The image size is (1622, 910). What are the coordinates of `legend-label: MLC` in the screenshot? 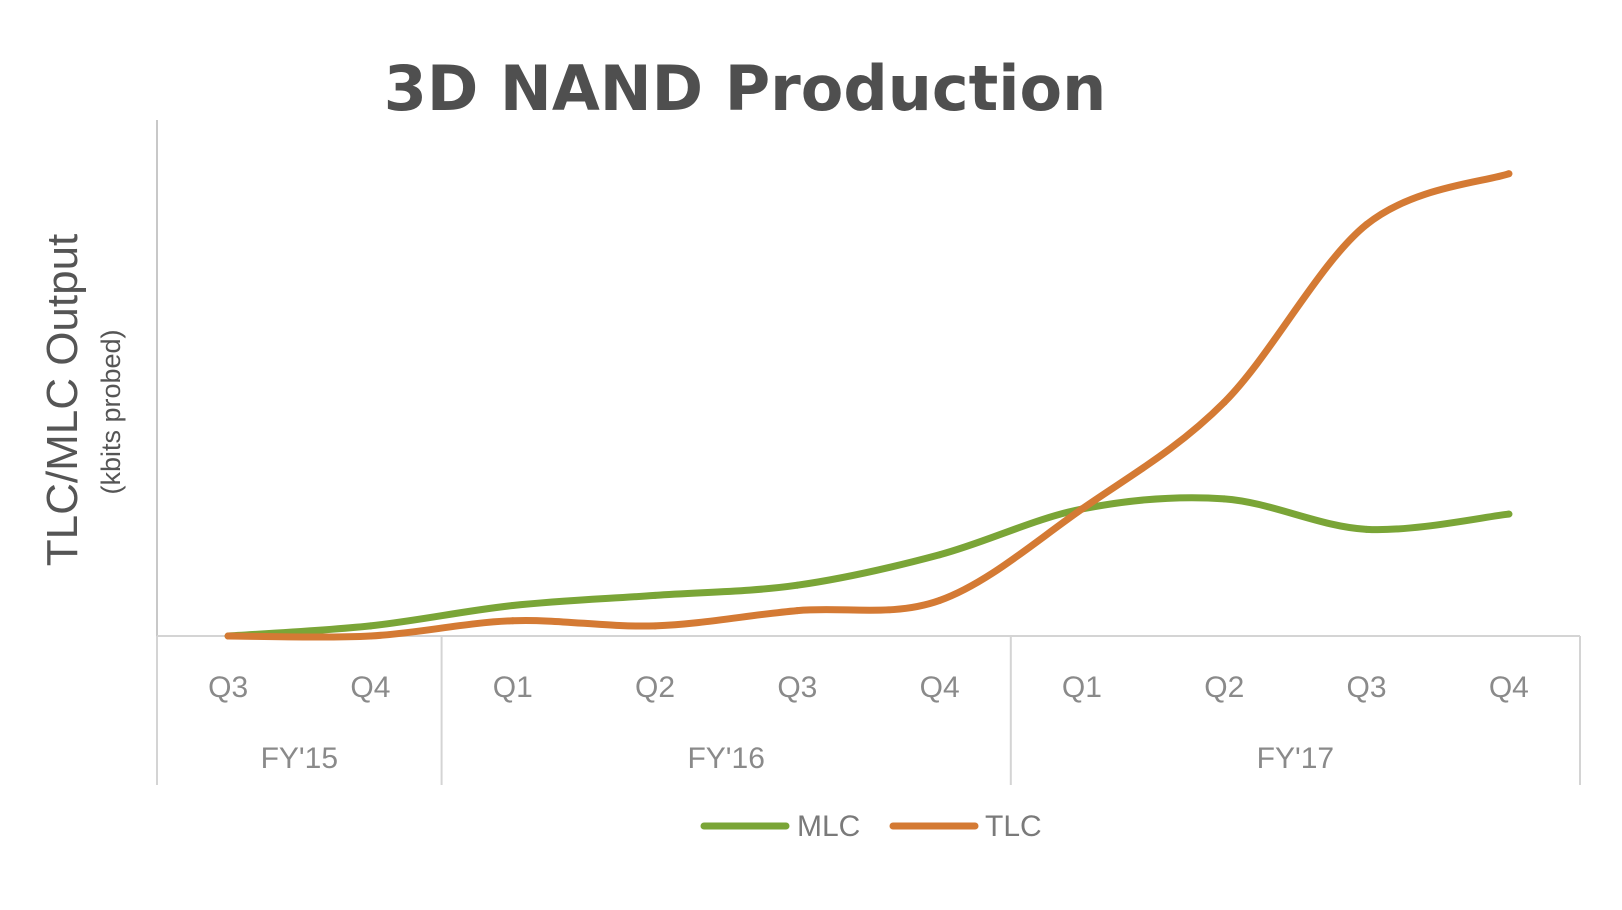 It's located at (828, 826).